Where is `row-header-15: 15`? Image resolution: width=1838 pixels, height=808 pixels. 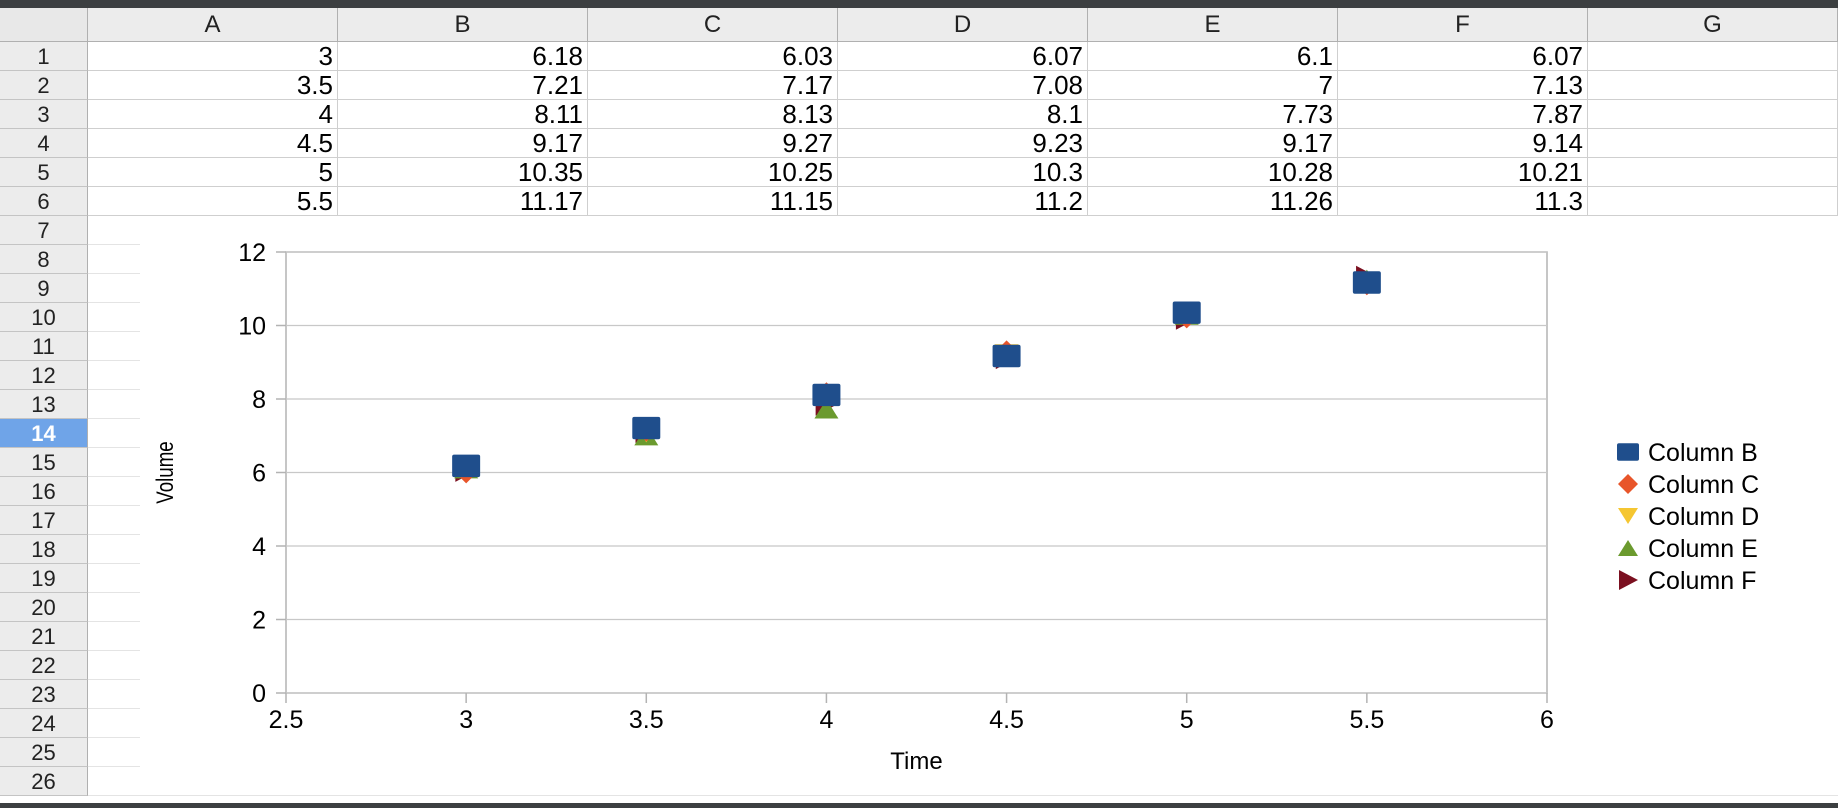
row-header-15: 15 is located at coordinates (44, 462).